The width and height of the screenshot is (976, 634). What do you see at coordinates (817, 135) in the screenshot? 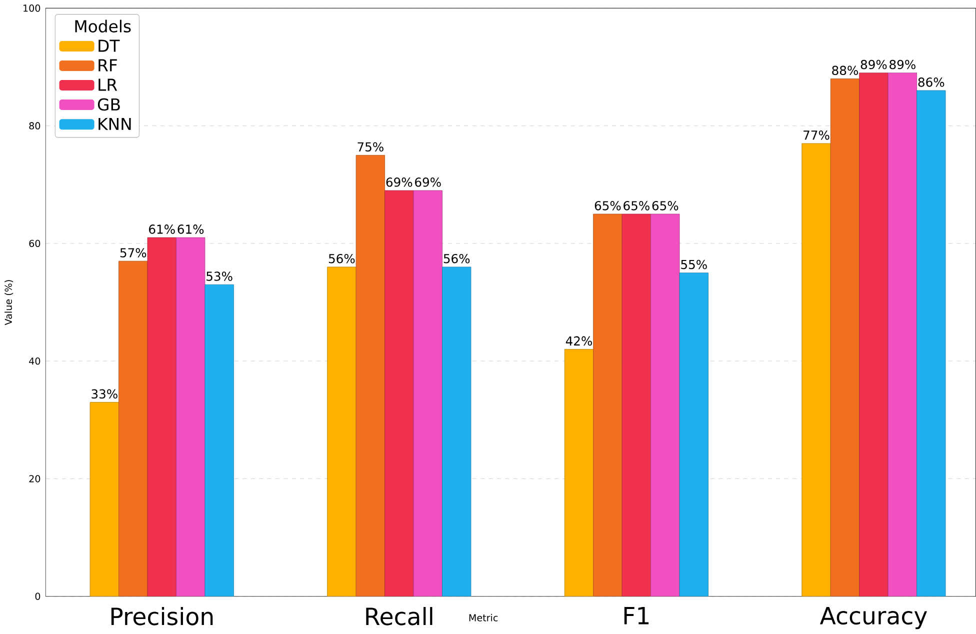
I see `data-label: 77%` at bounding box center [817, 135].